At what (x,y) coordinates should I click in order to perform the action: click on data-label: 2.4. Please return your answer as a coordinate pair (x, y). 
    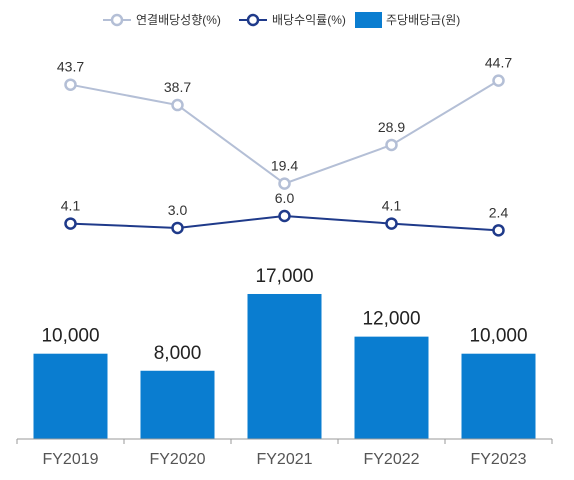
    Looking at the image, I should click on (499, 212).